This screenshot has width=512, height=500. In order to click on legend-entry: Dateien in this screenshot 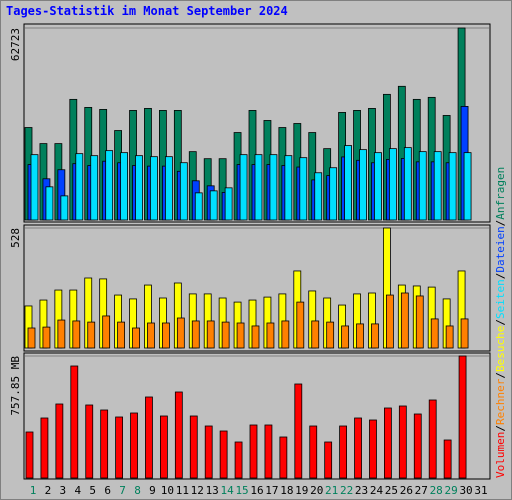, I will do `click(500, 249)`.